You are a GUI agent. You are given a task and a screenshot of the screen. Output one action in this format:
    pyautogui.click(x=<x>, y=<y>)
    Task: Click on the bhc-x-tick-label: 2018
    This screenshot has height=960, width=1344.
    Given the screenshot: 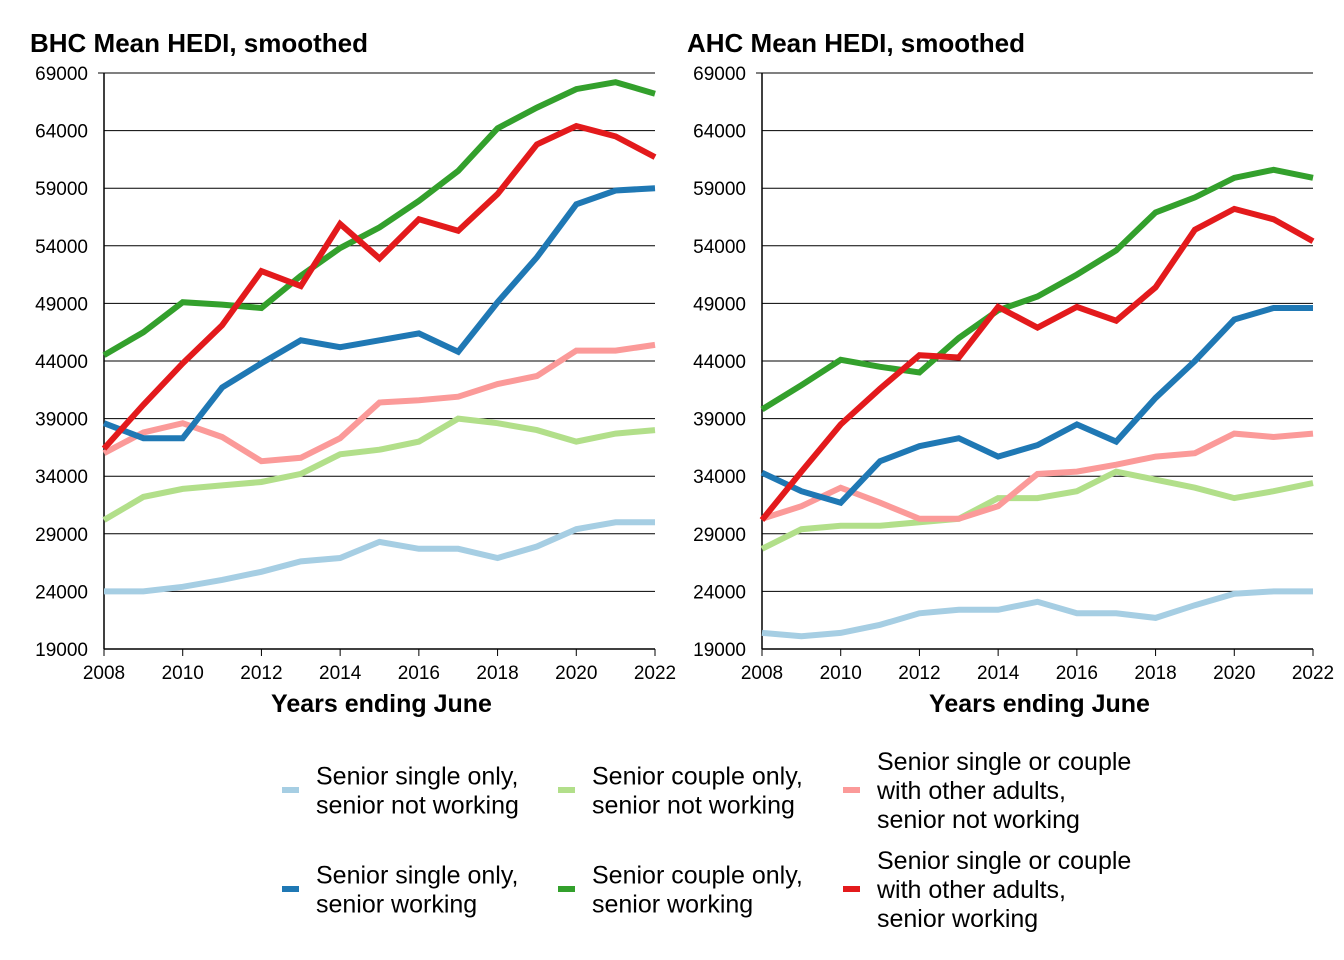 What is the action you would take?
    pyautogui.click(x=497, y=673)
    